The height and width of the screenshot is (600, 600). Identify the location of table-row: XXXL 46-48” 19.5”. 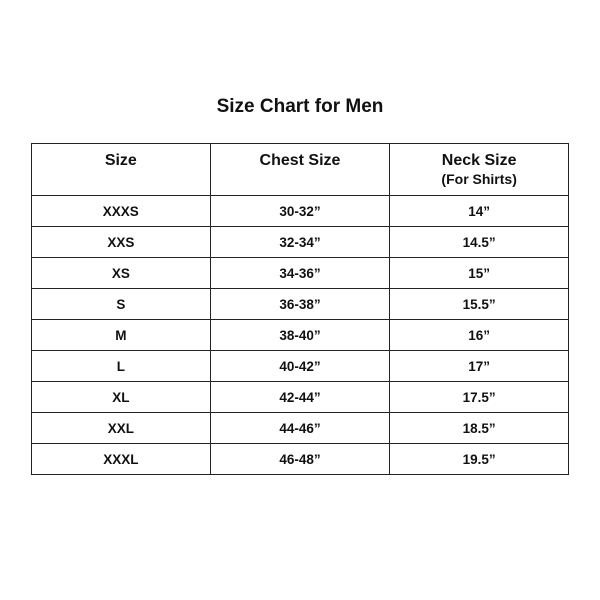
(300, 459).